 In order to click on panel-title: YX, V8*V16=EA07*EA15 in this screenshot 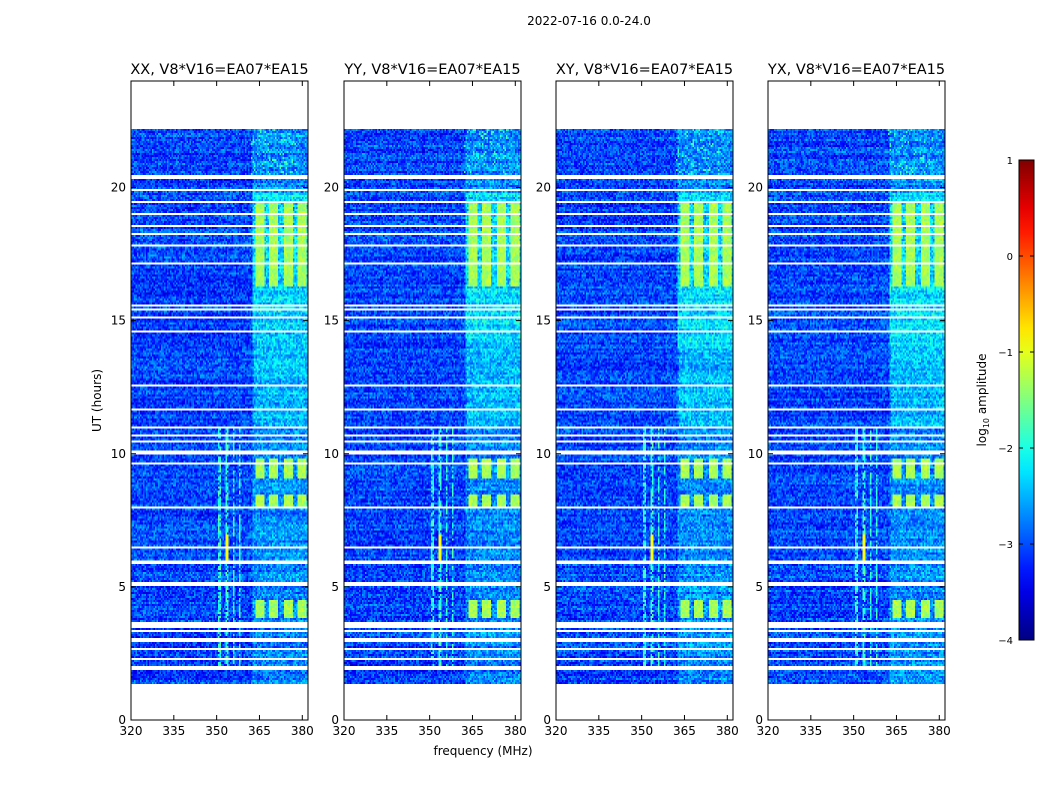, I will do `click(856, 70)`.